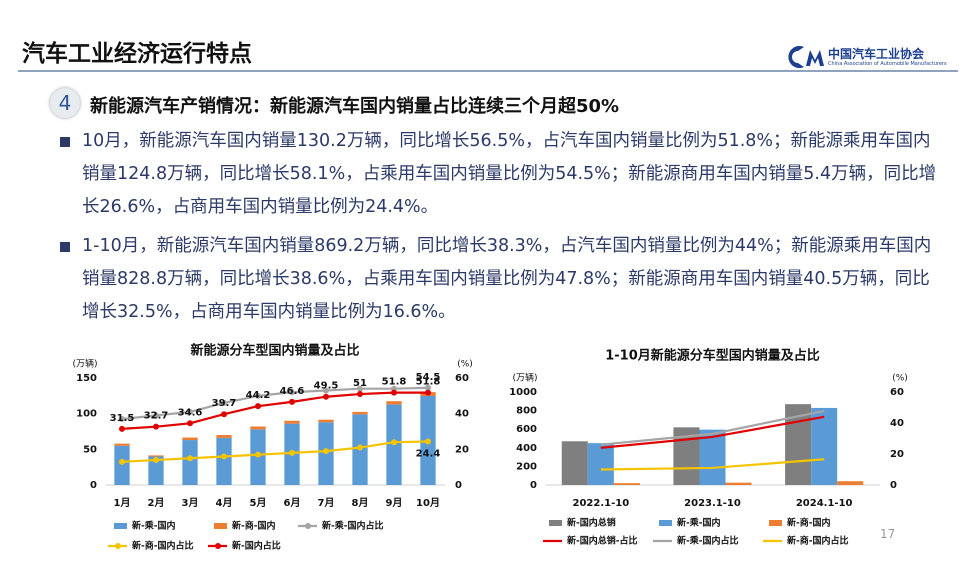  Describe the element at coordinates (360, 503) in the screenshot. I see `x-tick-label: 8月` at that location.